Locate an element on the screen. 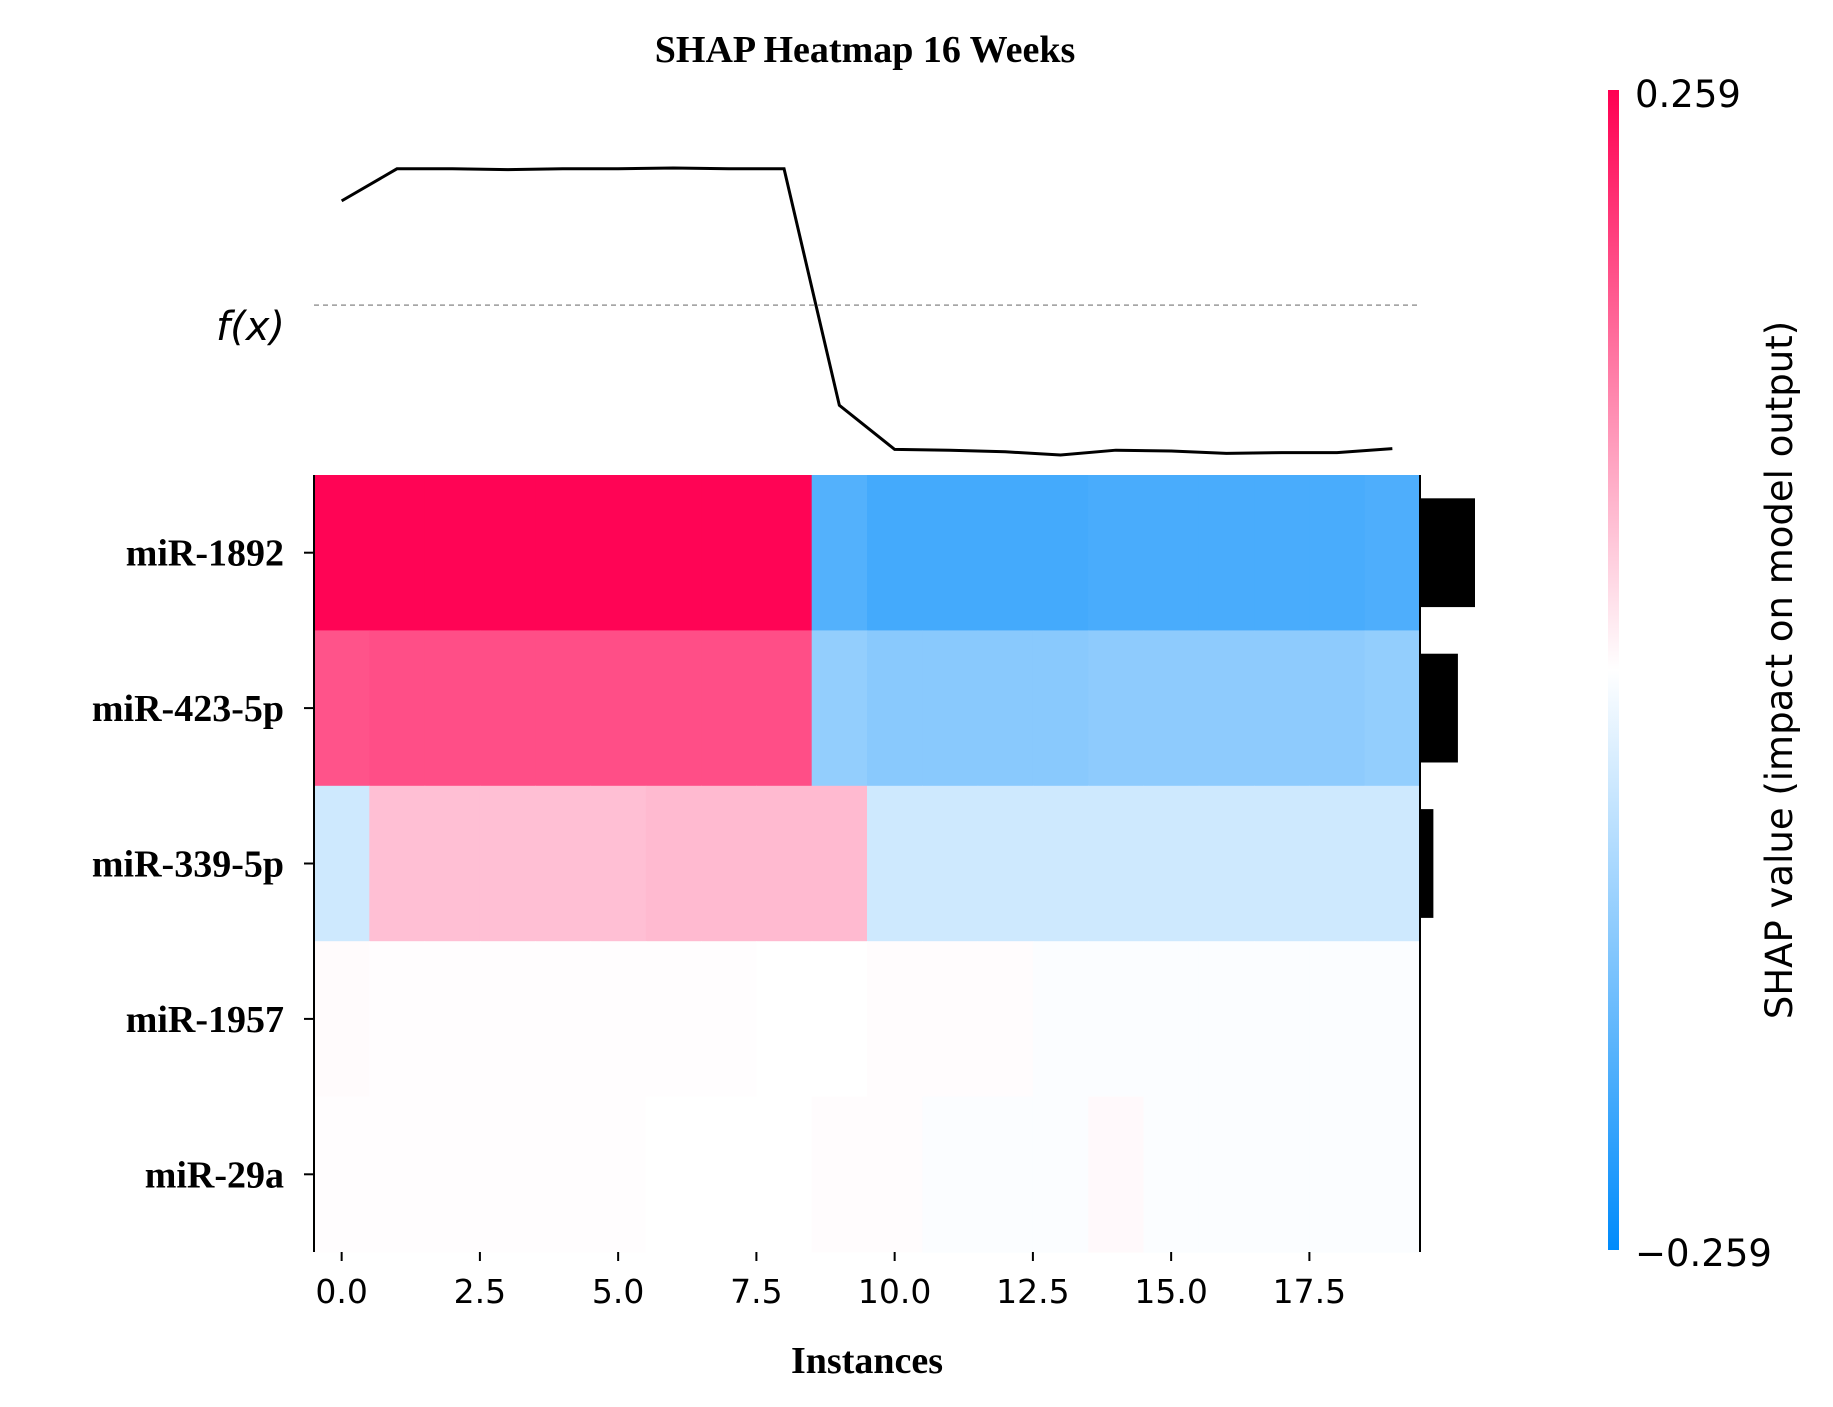  x-tick-label: 5.0 is located at coordinates (618, 1291).